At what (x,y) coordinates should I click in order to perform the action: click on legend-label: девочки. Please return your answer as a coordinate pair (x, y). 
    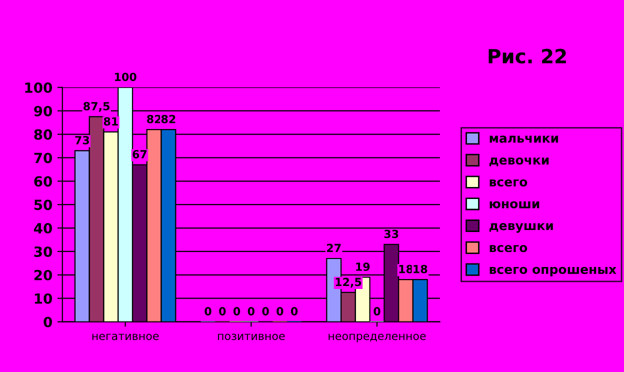
    Looking at the image, I should click on (519, 161).